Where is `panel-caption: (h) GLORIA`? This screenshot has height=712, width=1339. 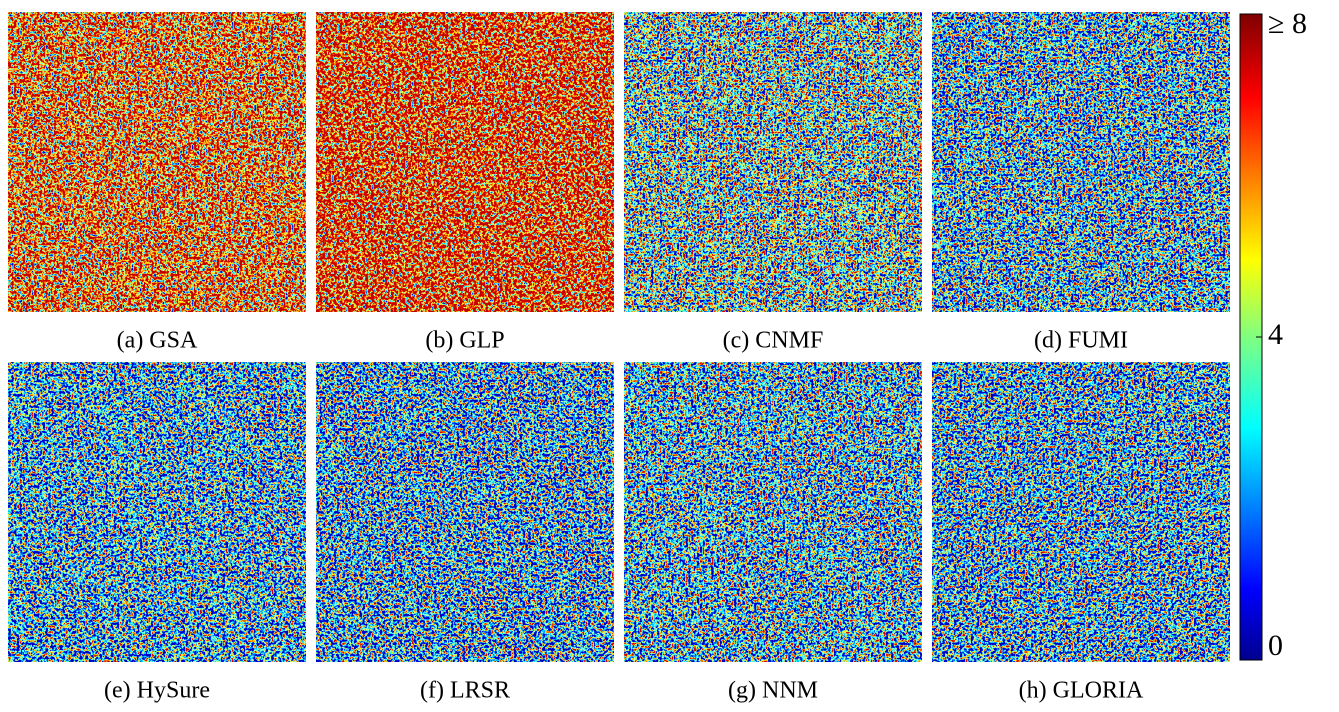 panel-caption: (h) GLORIA is located at coordinates (1081, 691).